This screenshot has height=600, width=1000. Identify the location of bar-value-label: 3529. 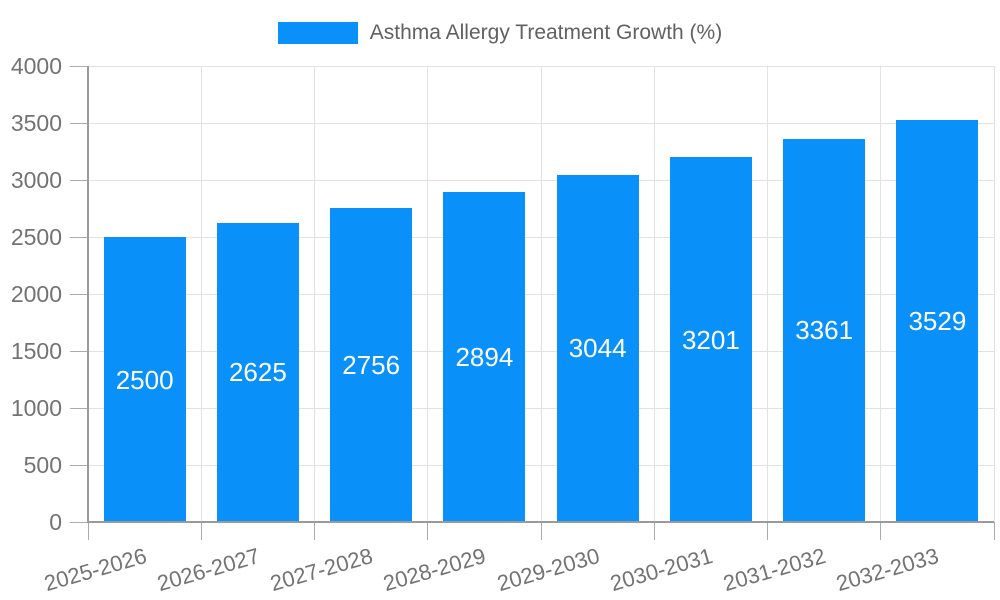
(937, 320).